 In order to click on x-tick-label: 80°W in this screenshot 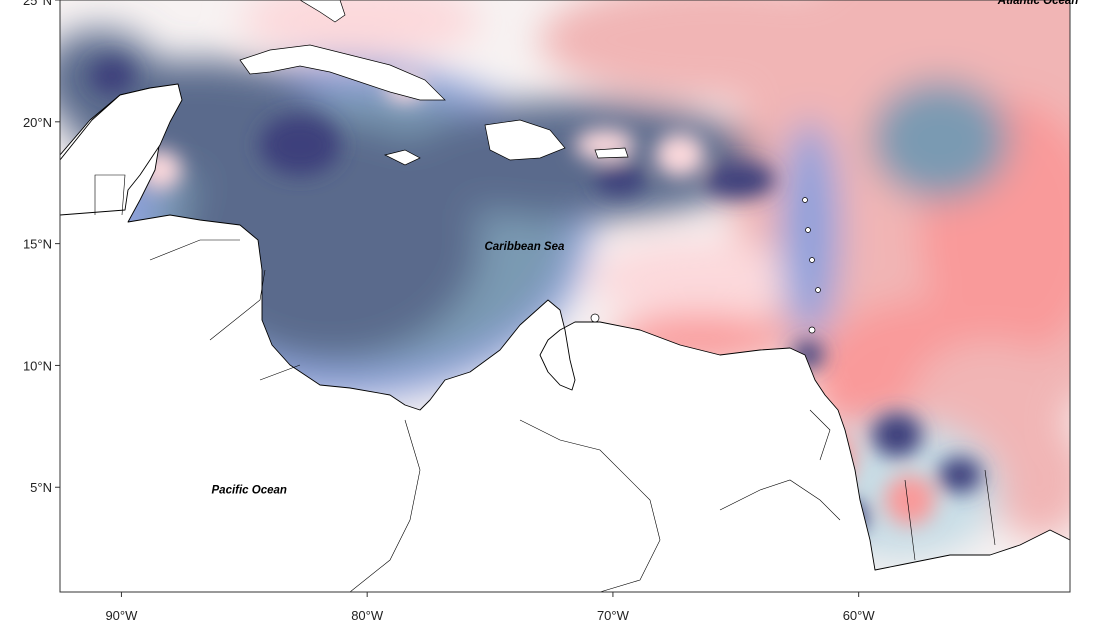, I will do `click(367, 615)`.